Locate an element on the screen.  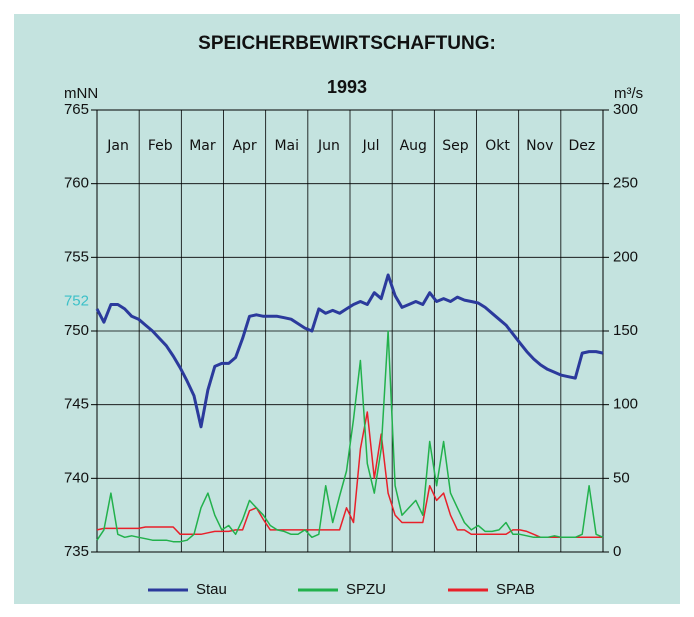
month-label: Apr is located at coordinates (244, 146).